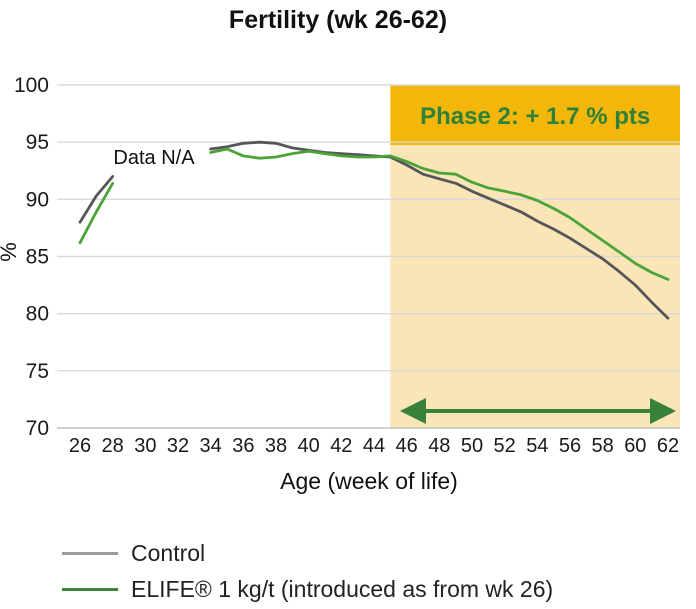  Describe the element at coordinates (80, 446) in the screenshot. I see `x-tick-label: 26` at that location.